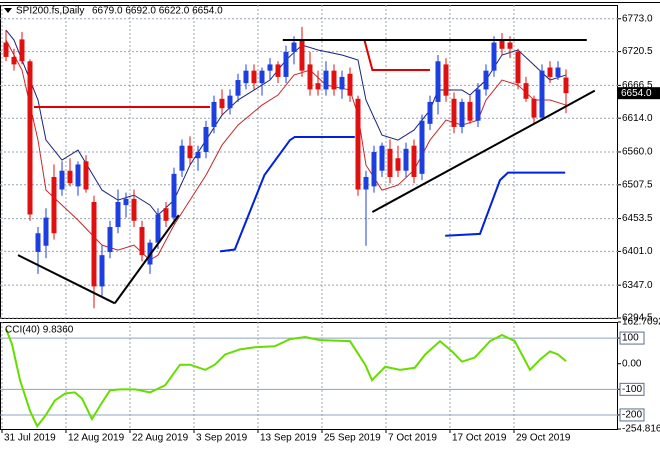  Describe the element at coordinates (637, 118) in the screenshot. I see `y-tick-label: 6614.0` at that location.